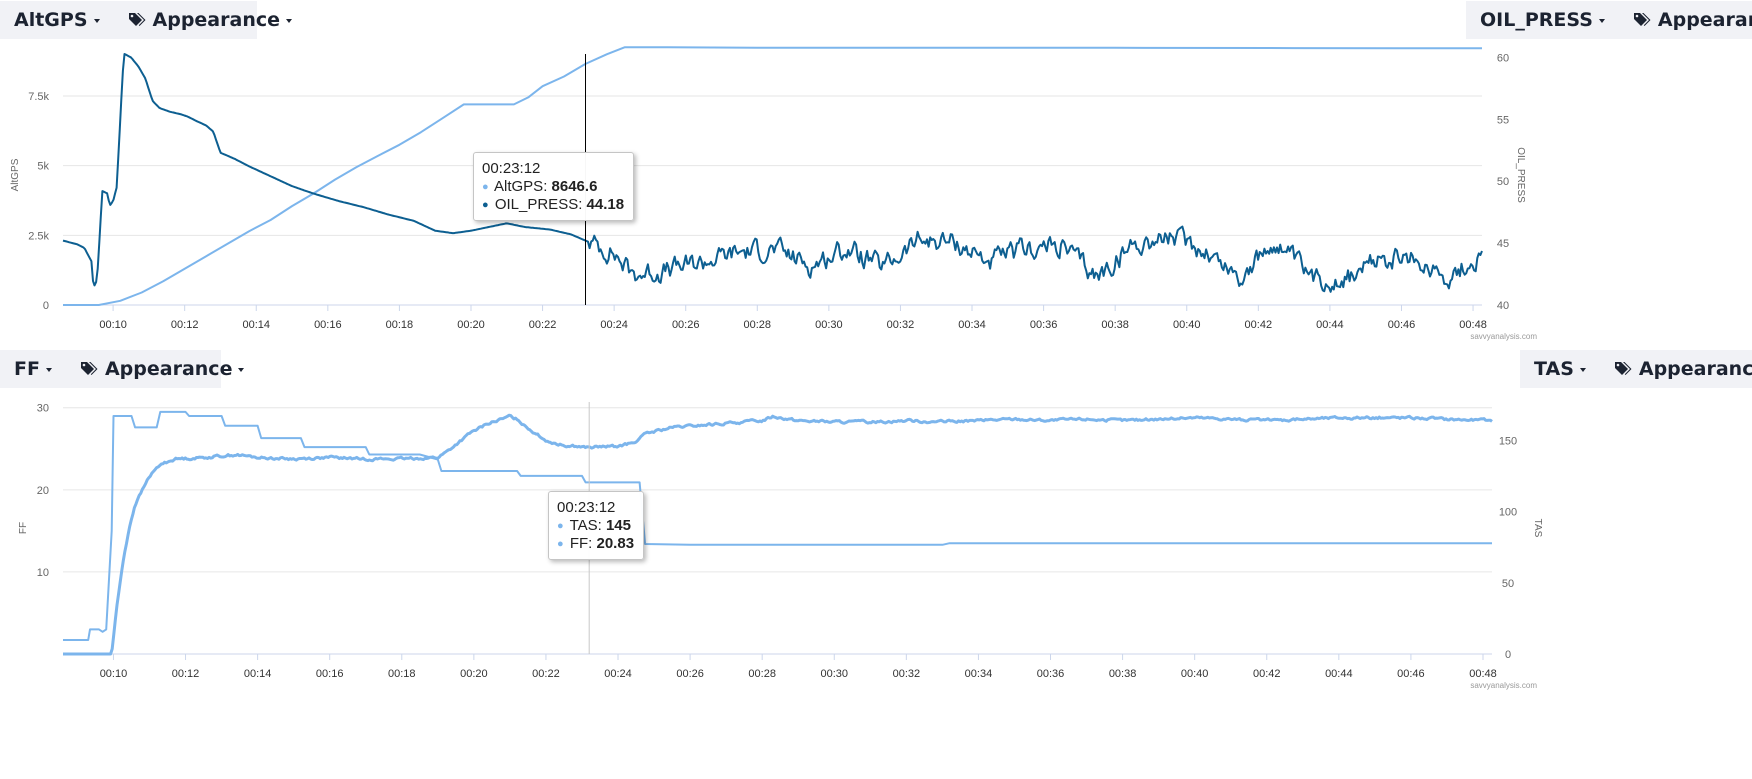 Image resolution: width=1752 pixels, height=779 pixels. I want to click on tooltip-value: 8646.6, so click(574, 186).